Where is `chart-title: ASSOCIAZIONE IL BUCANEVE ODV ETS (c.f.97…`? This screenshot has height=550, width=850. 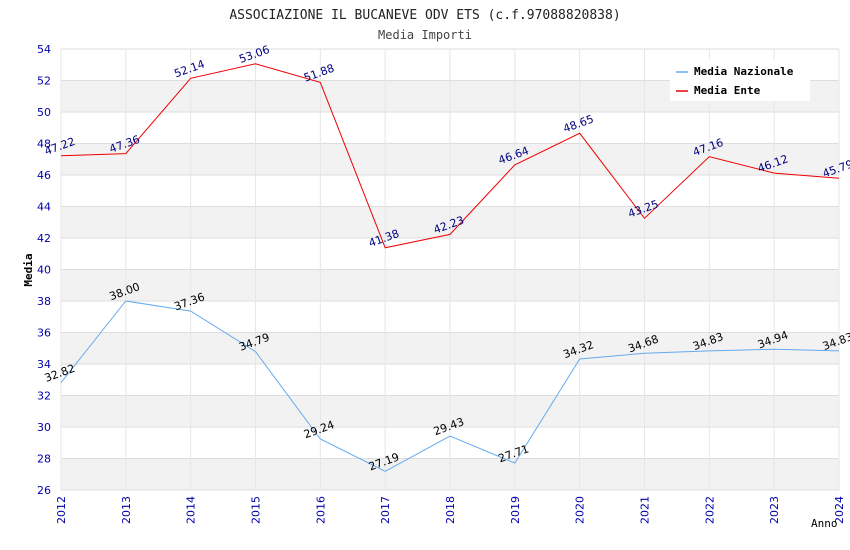 chart-title: ASSOCIAZIONE IL BUCANEVE ODV ETS (c.f.97… is located at coordinates (424, 15).